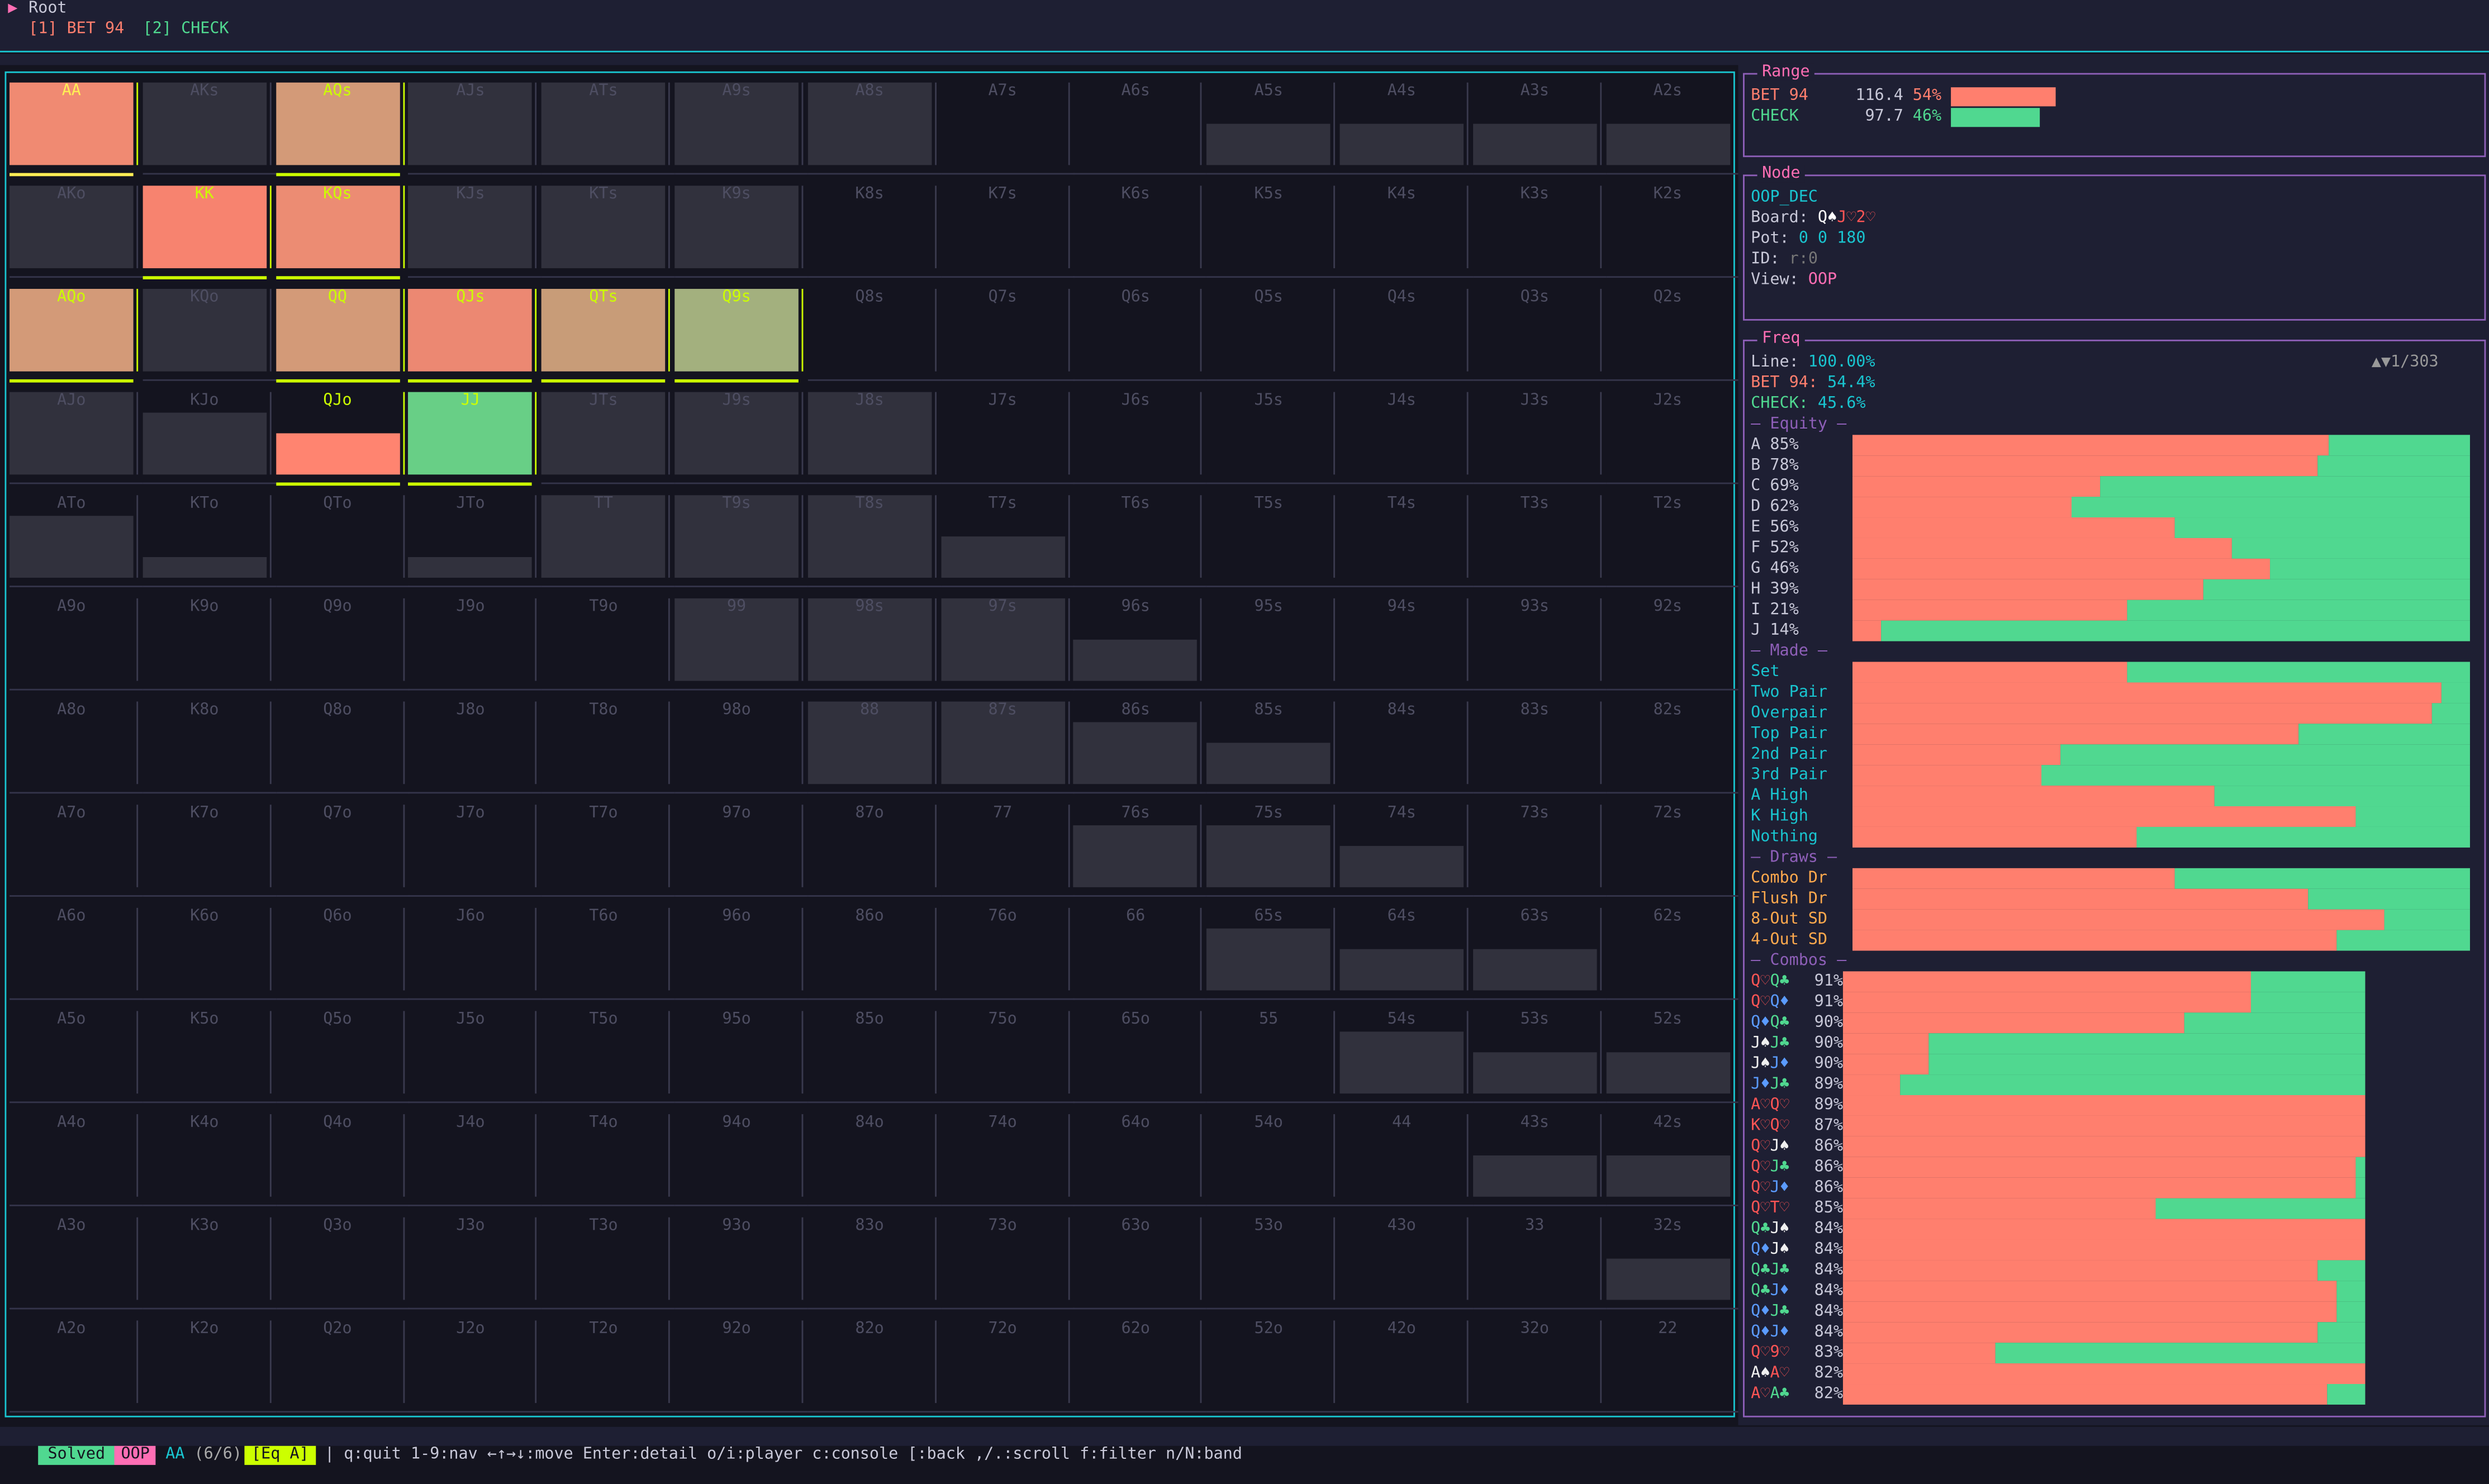 The width and height of the screenshot is (2489, 1484). Describe the element at coordinates (1770, 1105) in the screenshot. I see `combo-label: A♡Q♡` at that location.